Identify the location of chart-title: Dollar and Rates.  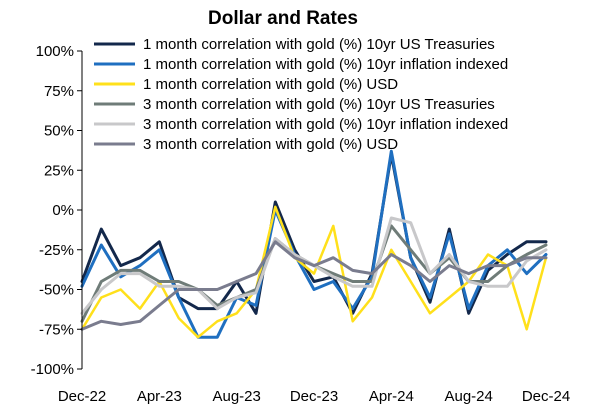
(283, 18).